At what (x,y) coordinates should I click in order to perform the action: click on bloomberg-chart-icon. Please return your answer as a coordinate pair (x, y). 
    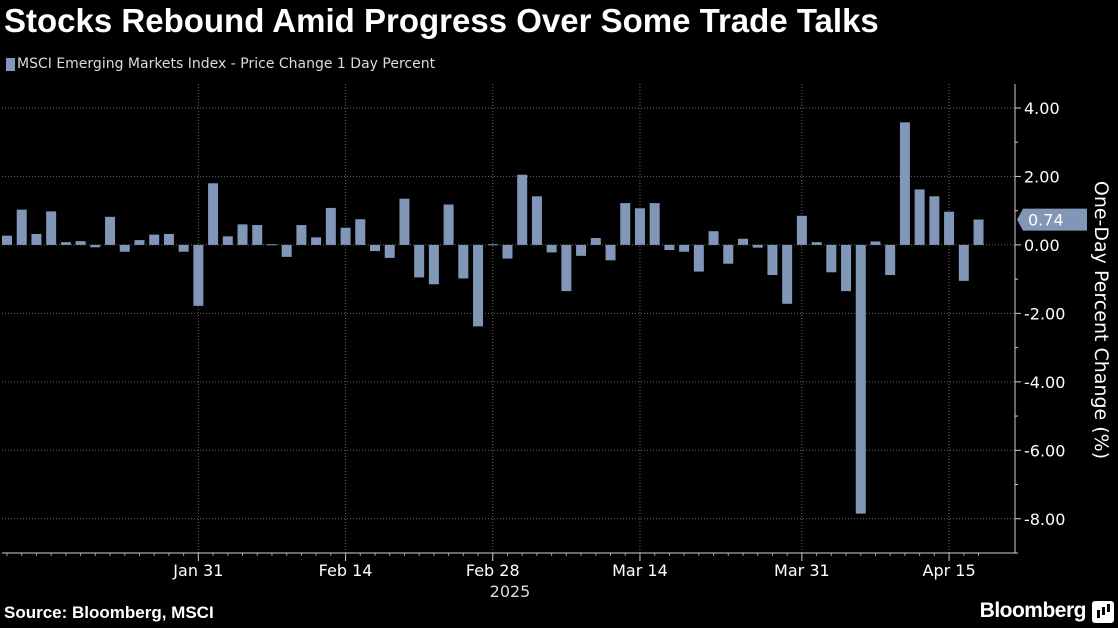
    Looking at the image, I should click on (1103, 612).